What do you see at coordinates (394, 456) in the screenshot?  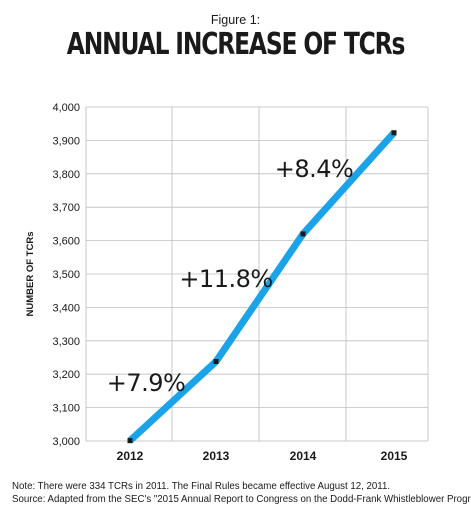 I see `x-tick-label: 2015` at bounding box center [394, 456].